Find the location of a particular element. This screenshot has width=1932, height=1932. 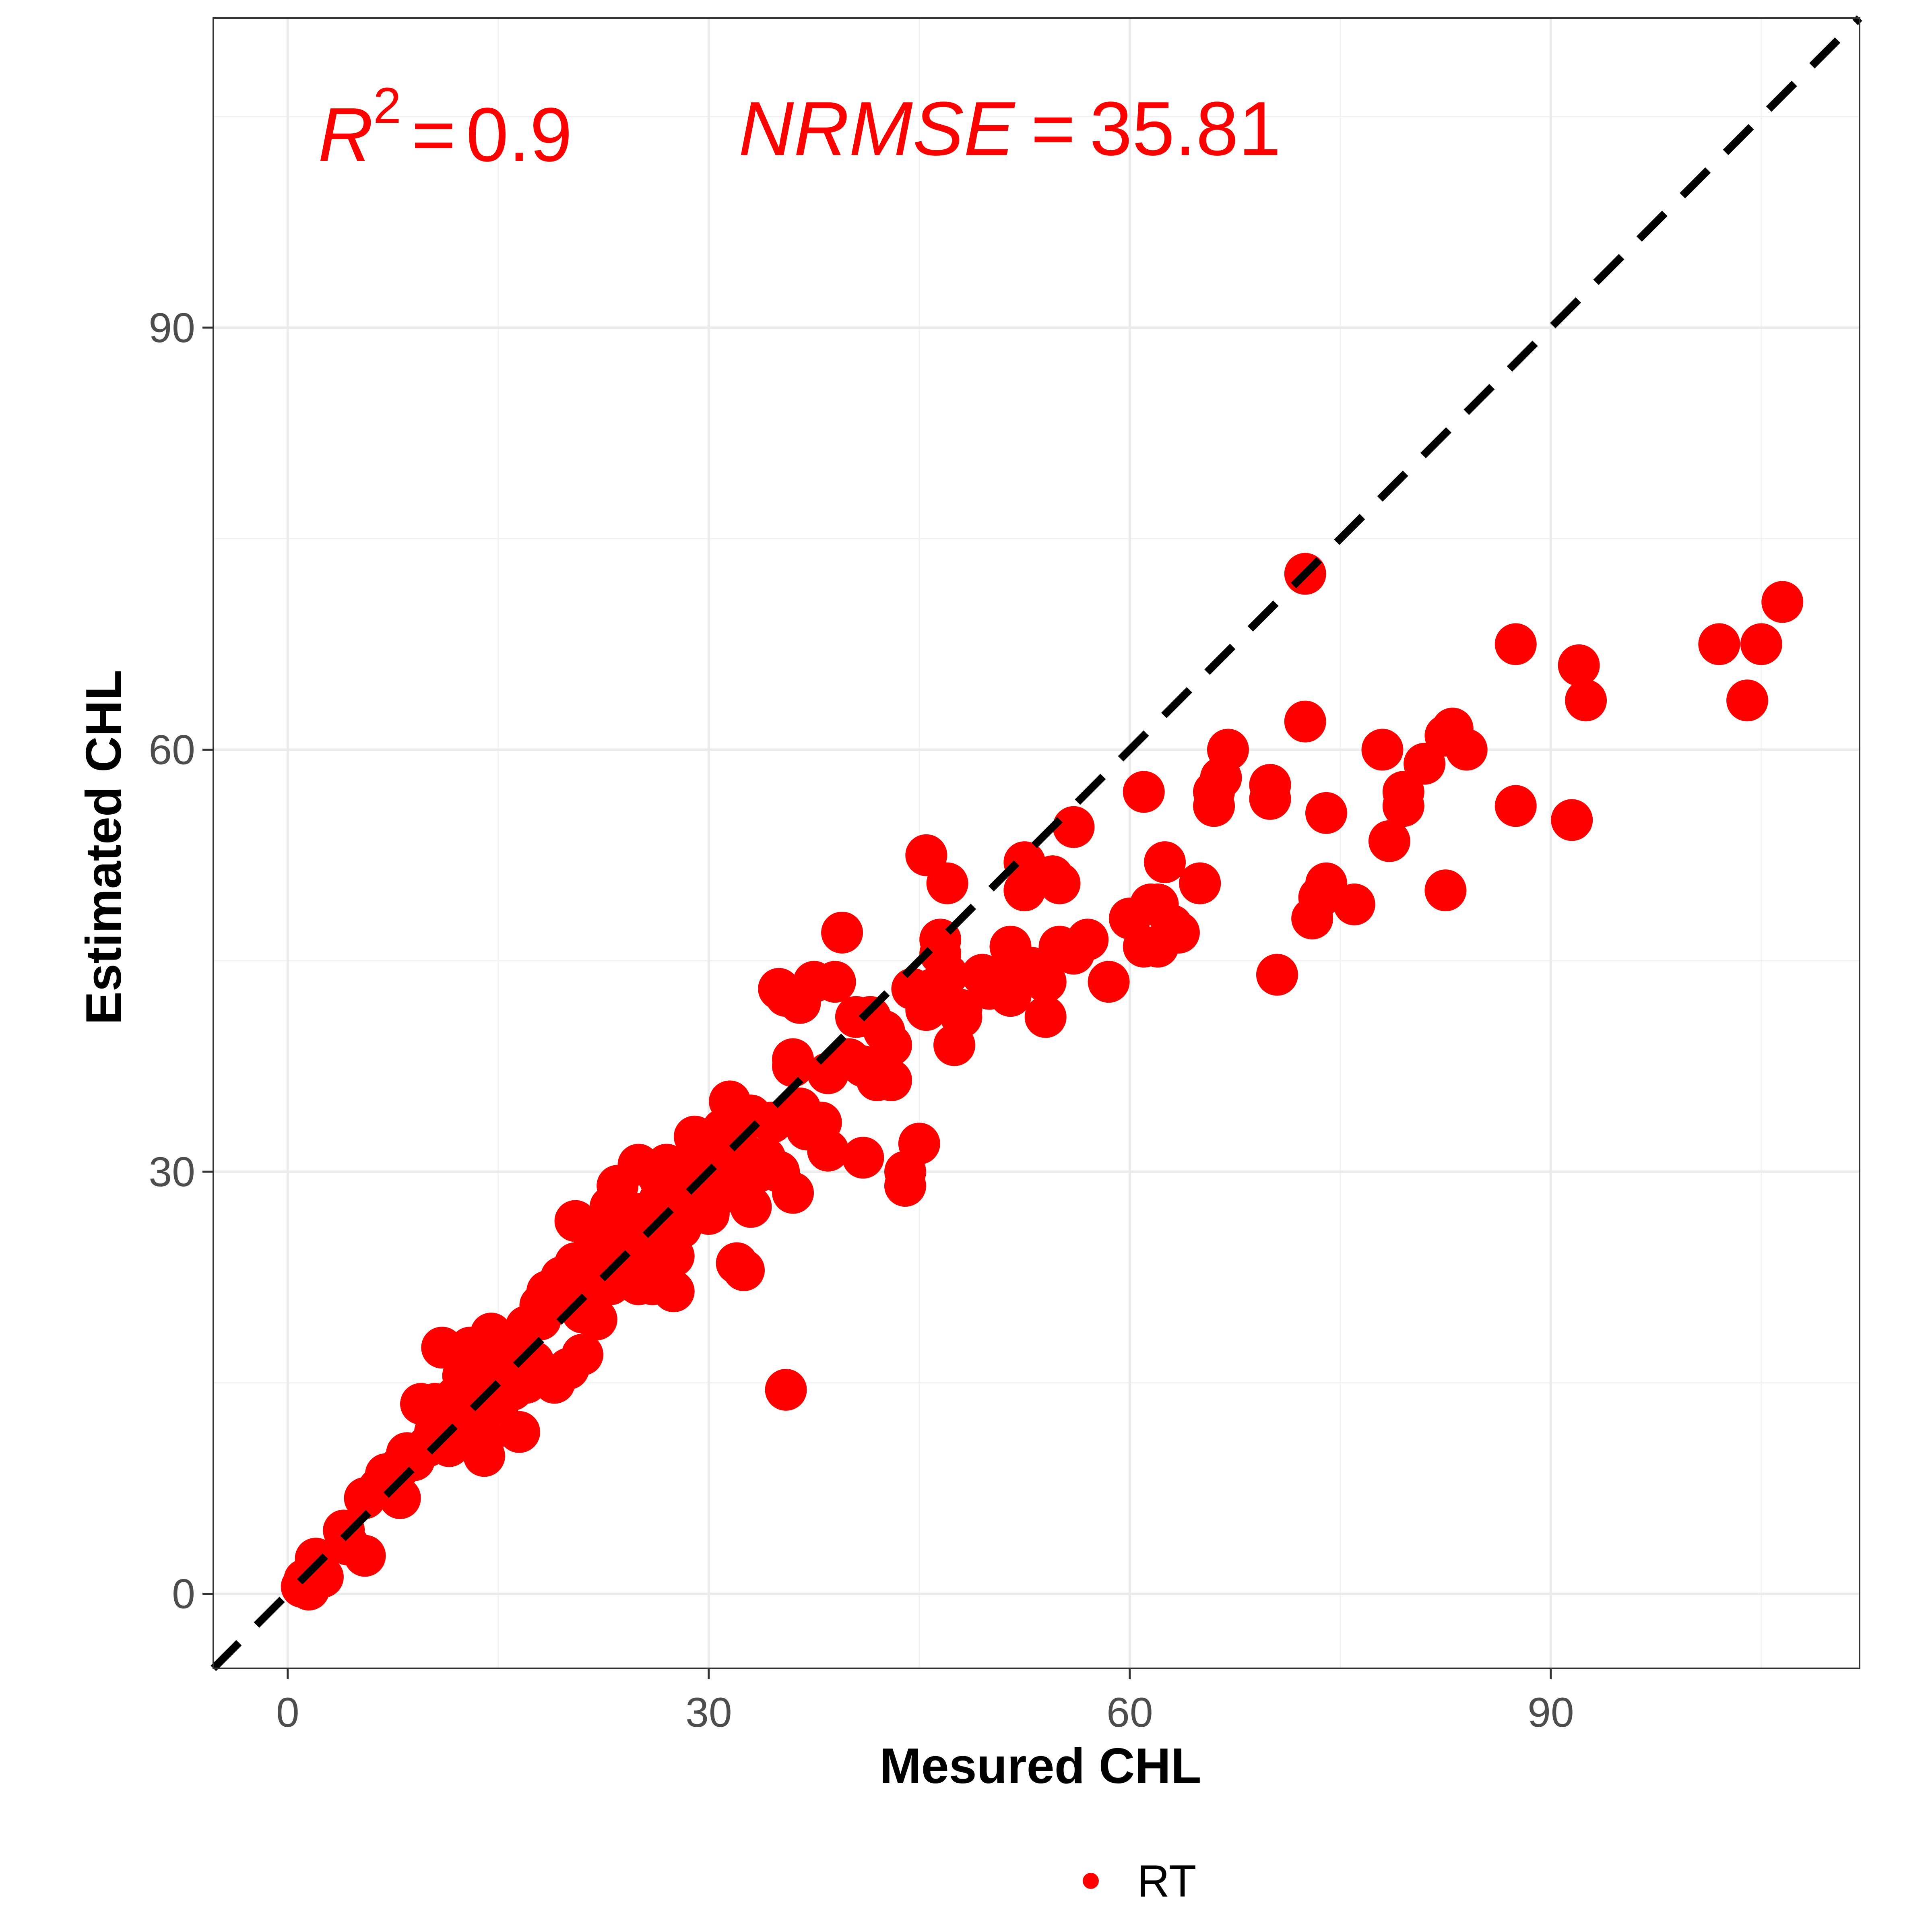

r-squared-annotation: R2 = 0.9 is located at coordinates (445, 128).